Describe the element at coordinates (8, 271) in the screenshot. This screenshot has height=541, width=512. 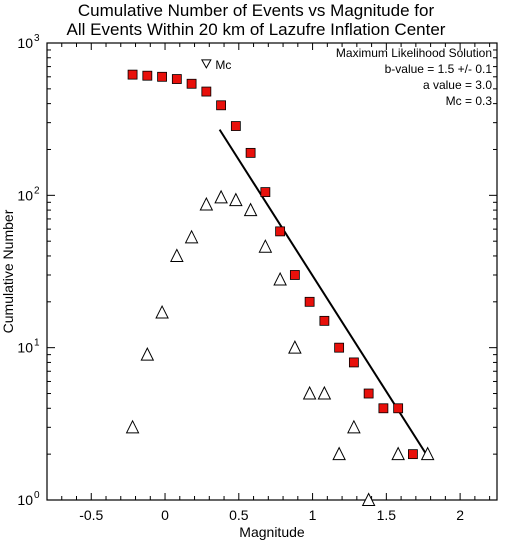
I see `y-axis-label: Cumulative Number` at that location.